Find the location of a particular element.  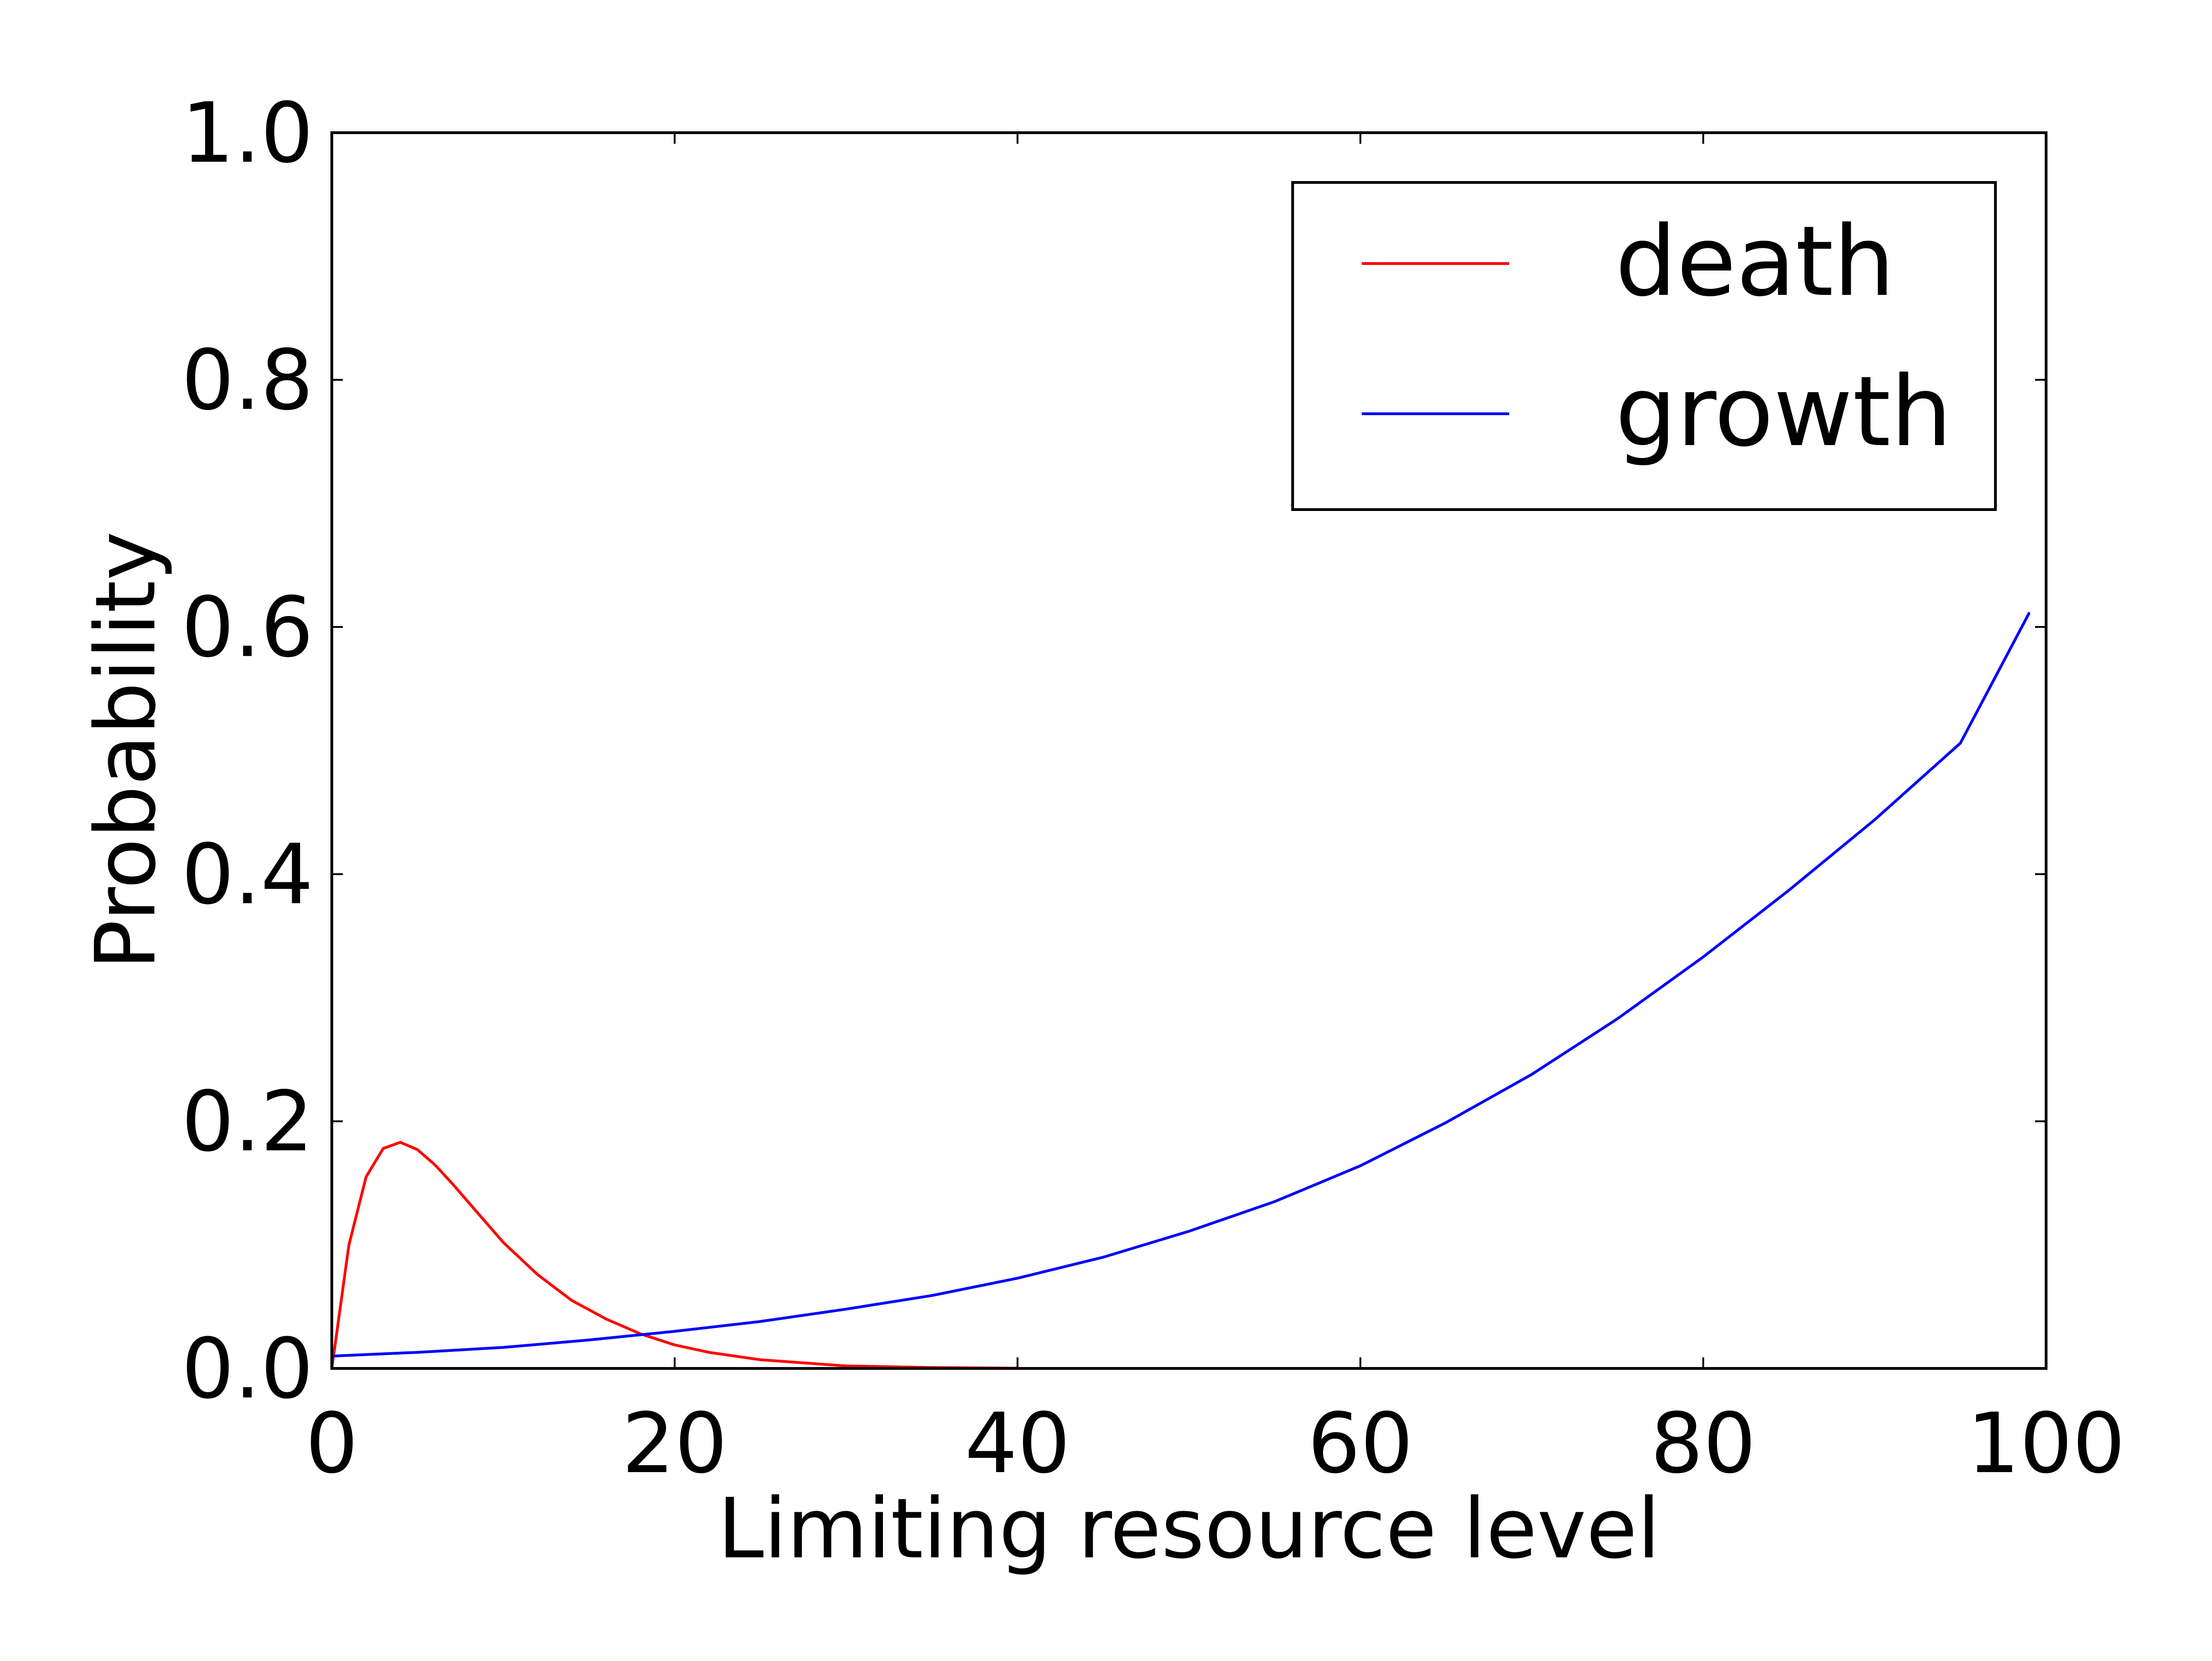

legend-label-growth: growth is located at coordinates (1783, 411).